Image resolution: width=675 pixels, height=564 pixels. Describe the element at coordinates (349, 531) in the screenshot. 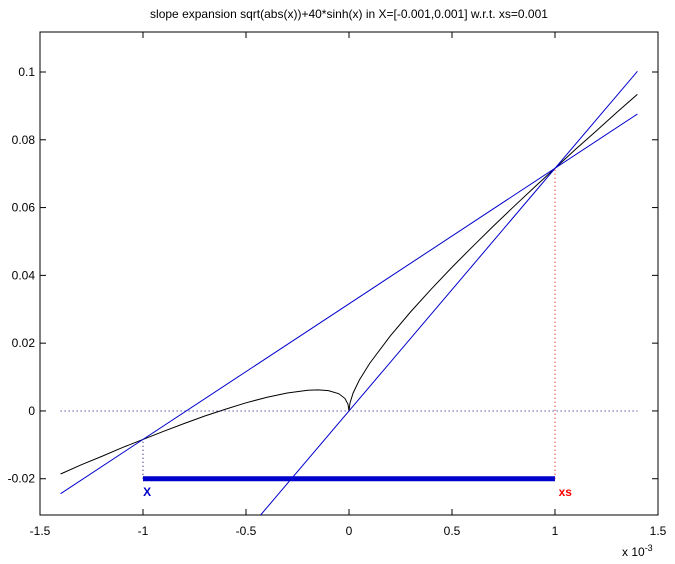

I see `x-tick-label: 0` at that location.